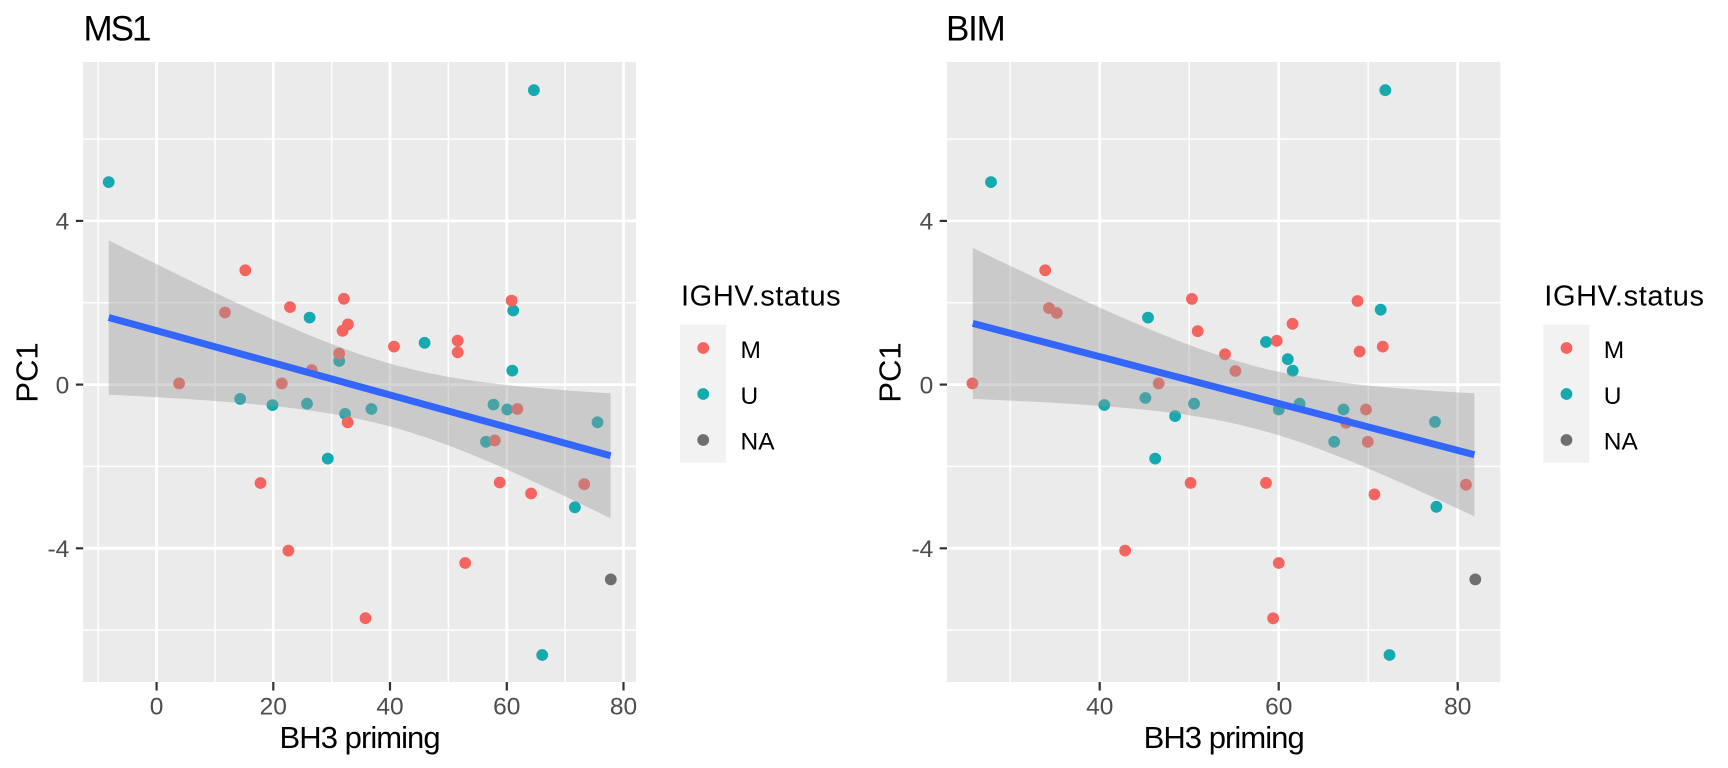  I want to click on svg-text: BIM, so click(975, 28).